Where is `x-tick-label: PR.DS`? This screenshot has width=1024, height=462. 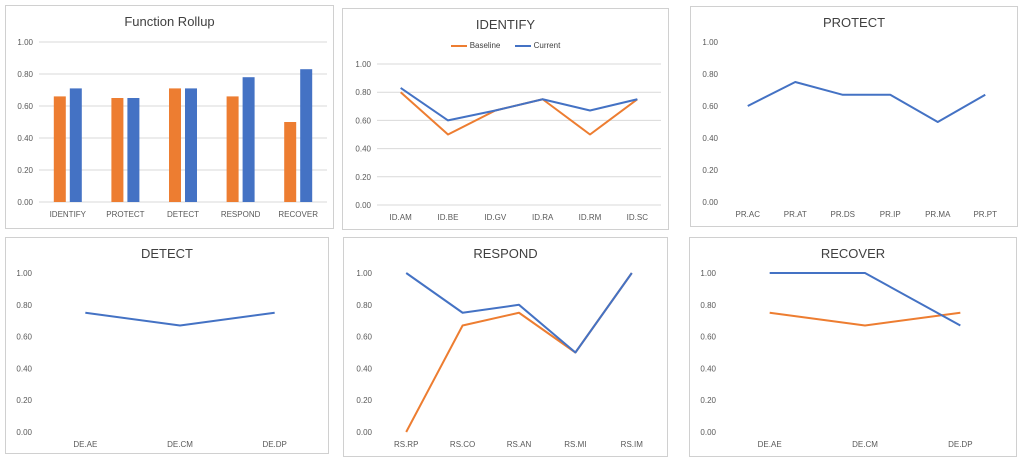
x-tick-label: PR.DS is located at coordinates (843, 214).